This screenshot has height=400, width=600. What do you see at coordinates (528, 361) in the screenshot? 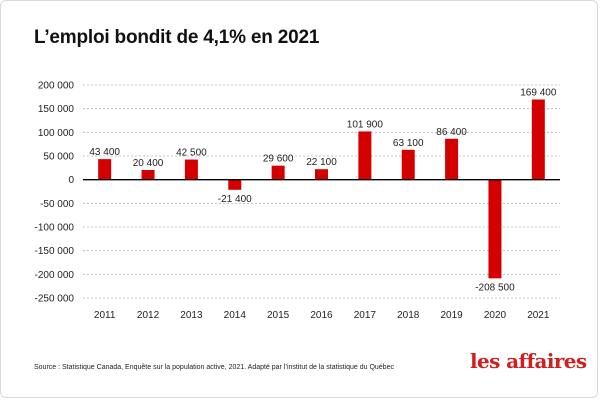
I see `les-affaires-logo: les affaires` at bounding box center [528, 361].